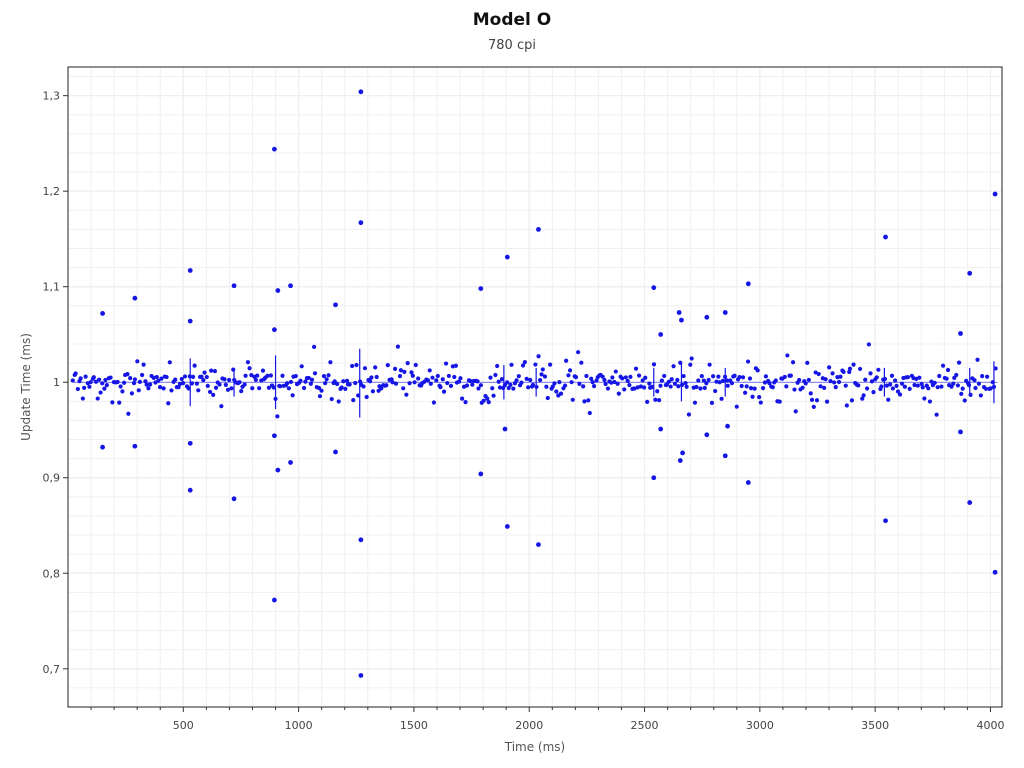  I want to click on x-tick-label: 1500, so click(414, 725).